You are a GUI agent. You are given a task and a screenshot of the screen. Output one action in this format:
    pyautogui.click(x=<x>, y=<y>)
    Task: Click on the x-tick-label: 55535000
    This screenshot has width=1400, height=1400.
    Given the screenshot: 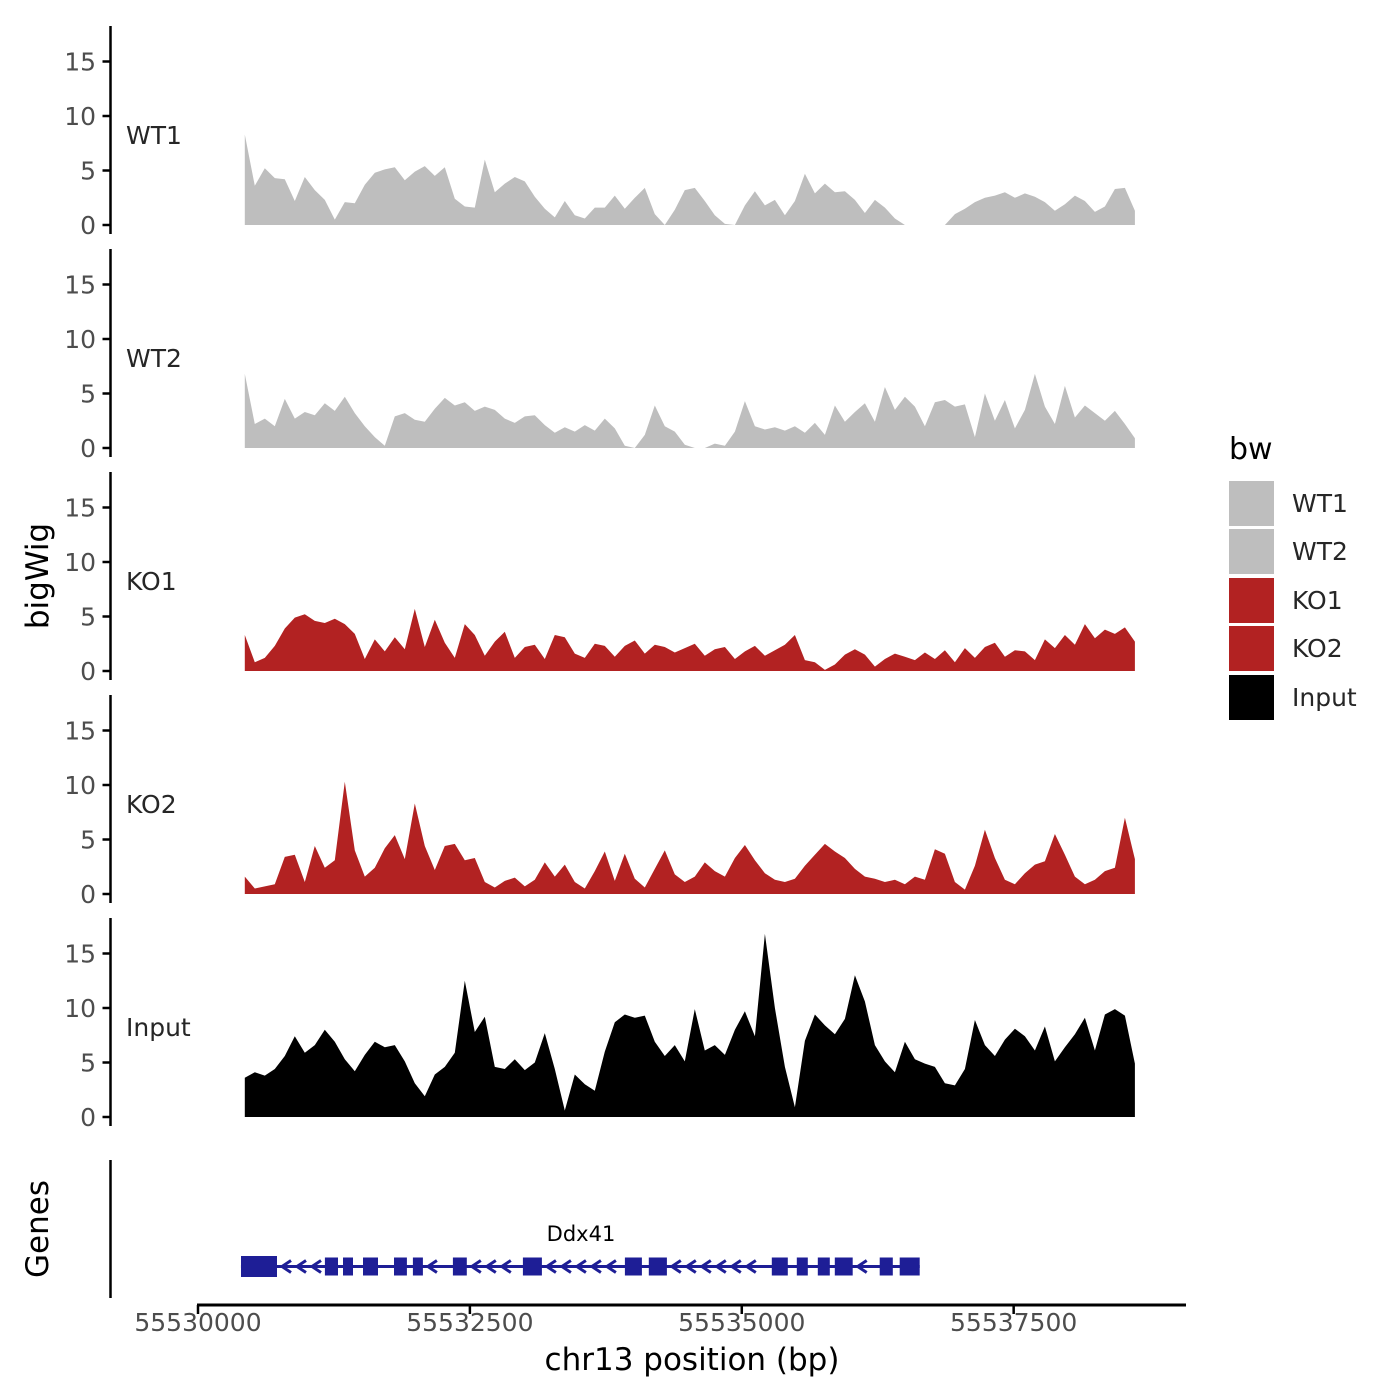 What is the action you would take?
    pyautogui.click(x=741, y=1322)
    